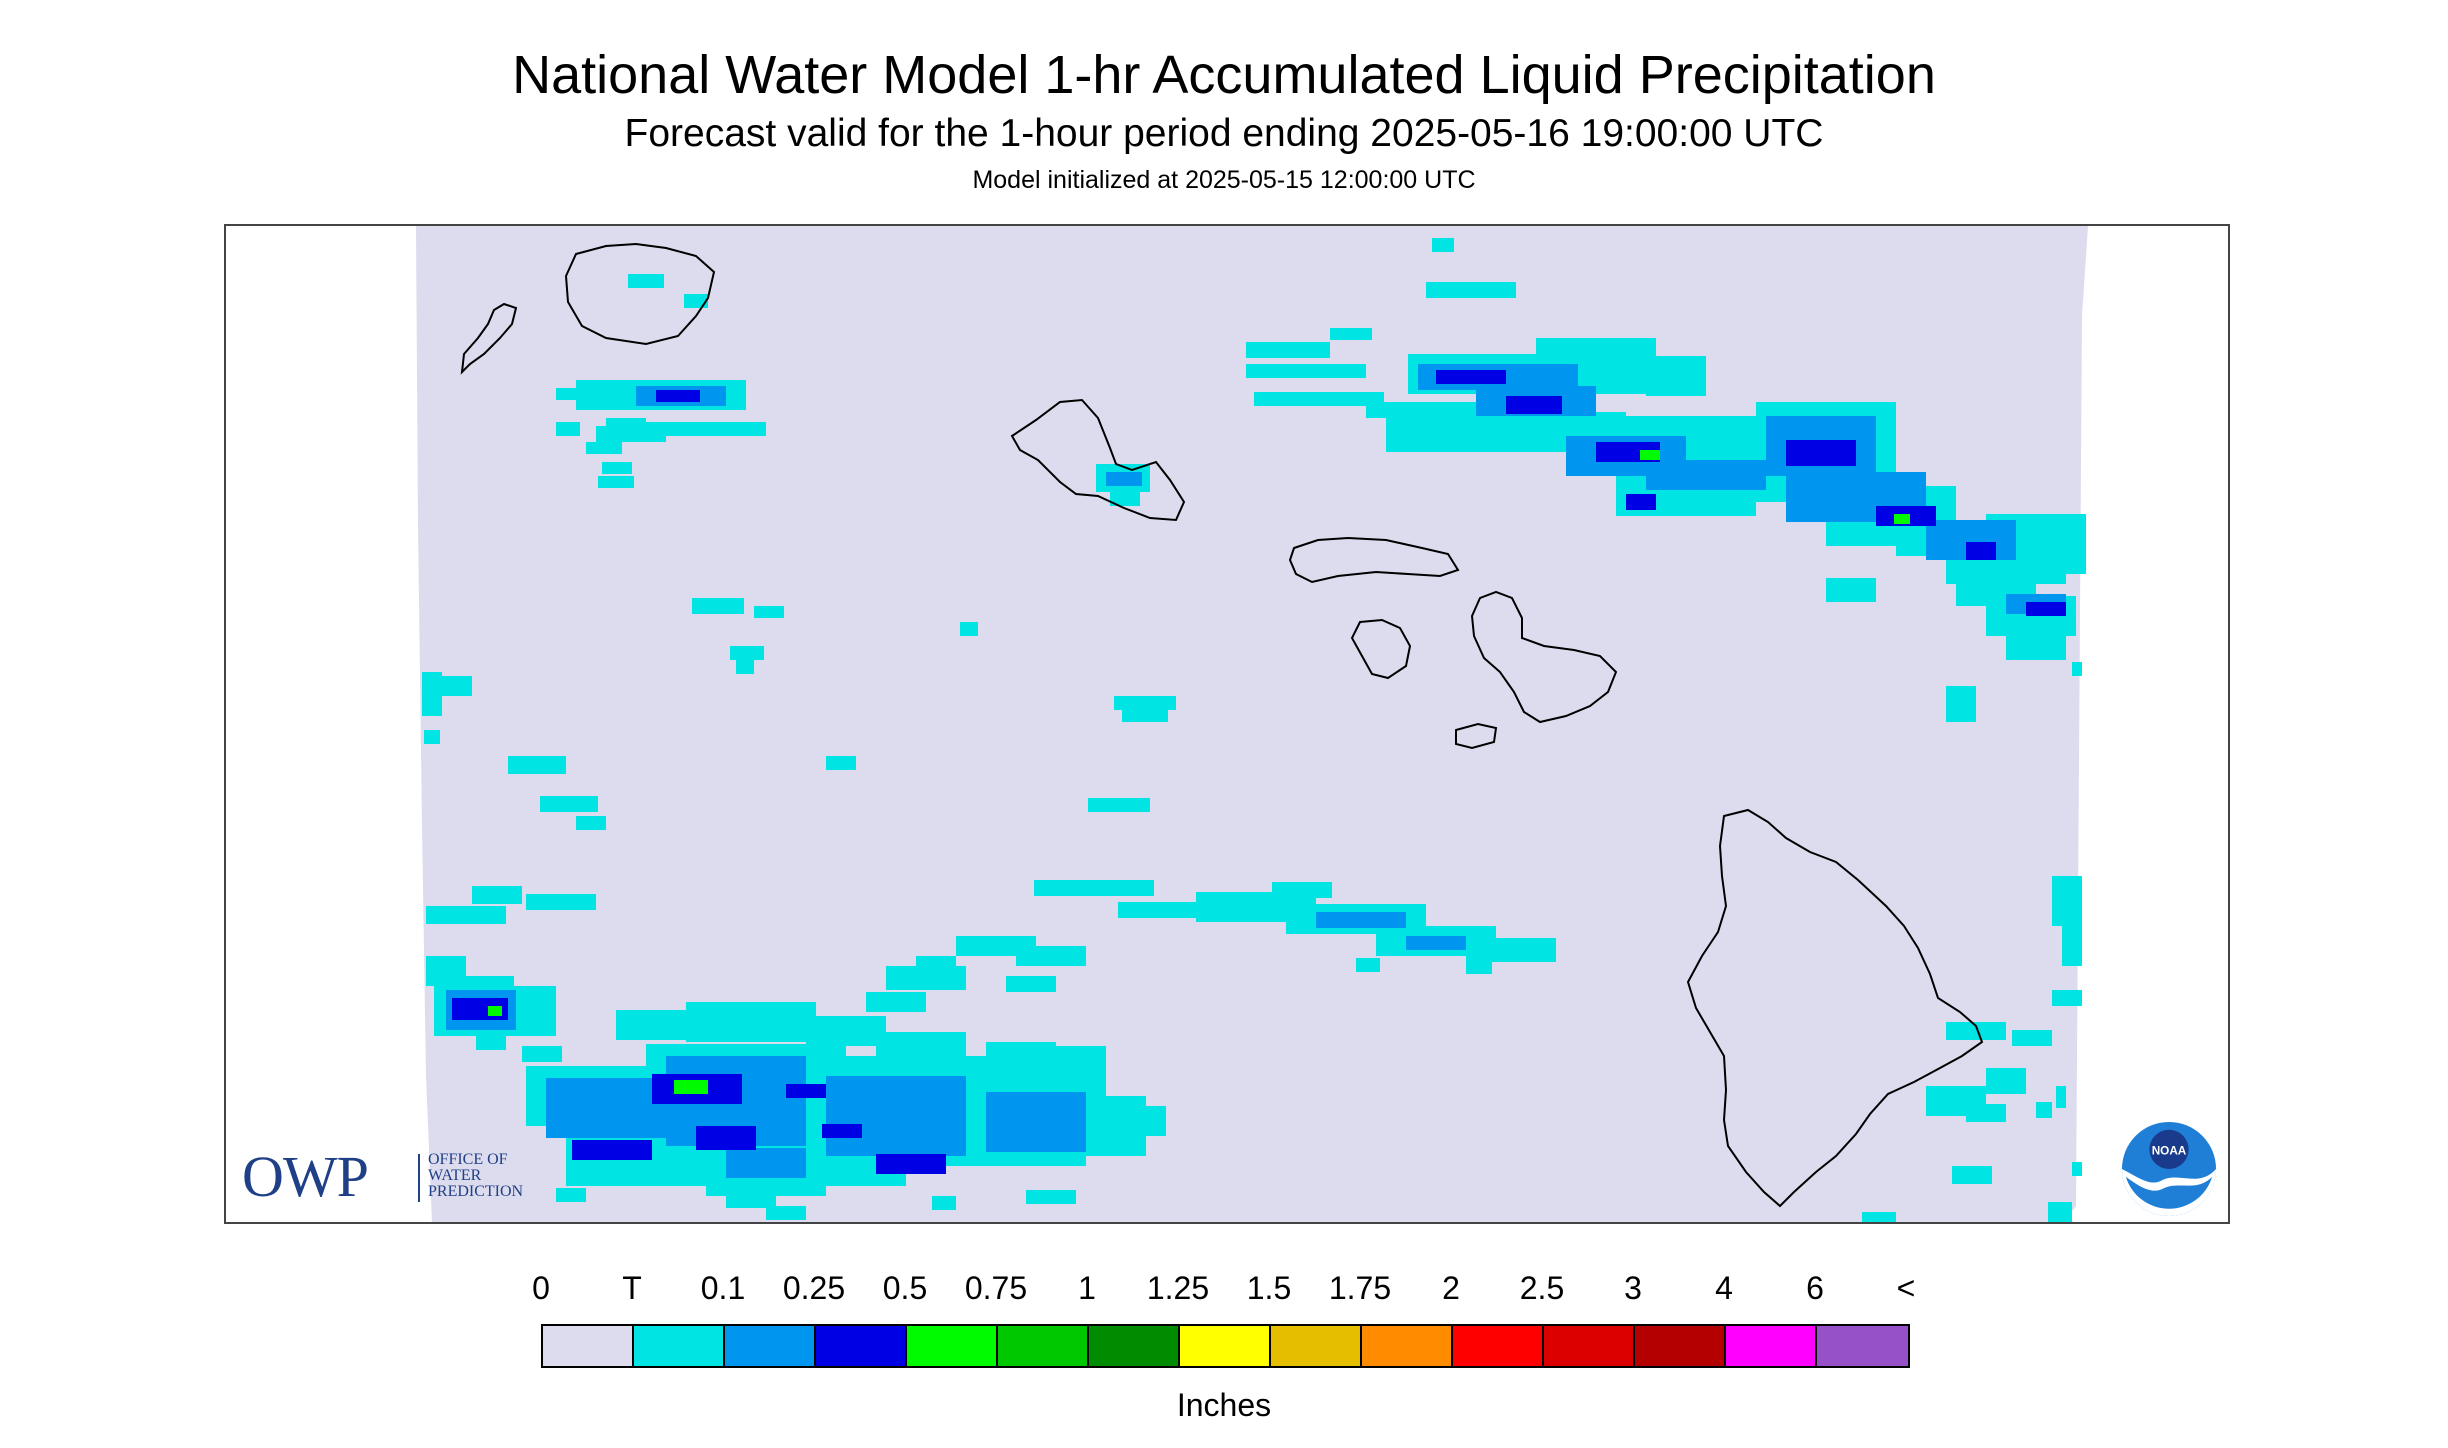  I want to click on island-niihau, so click(489, 338).